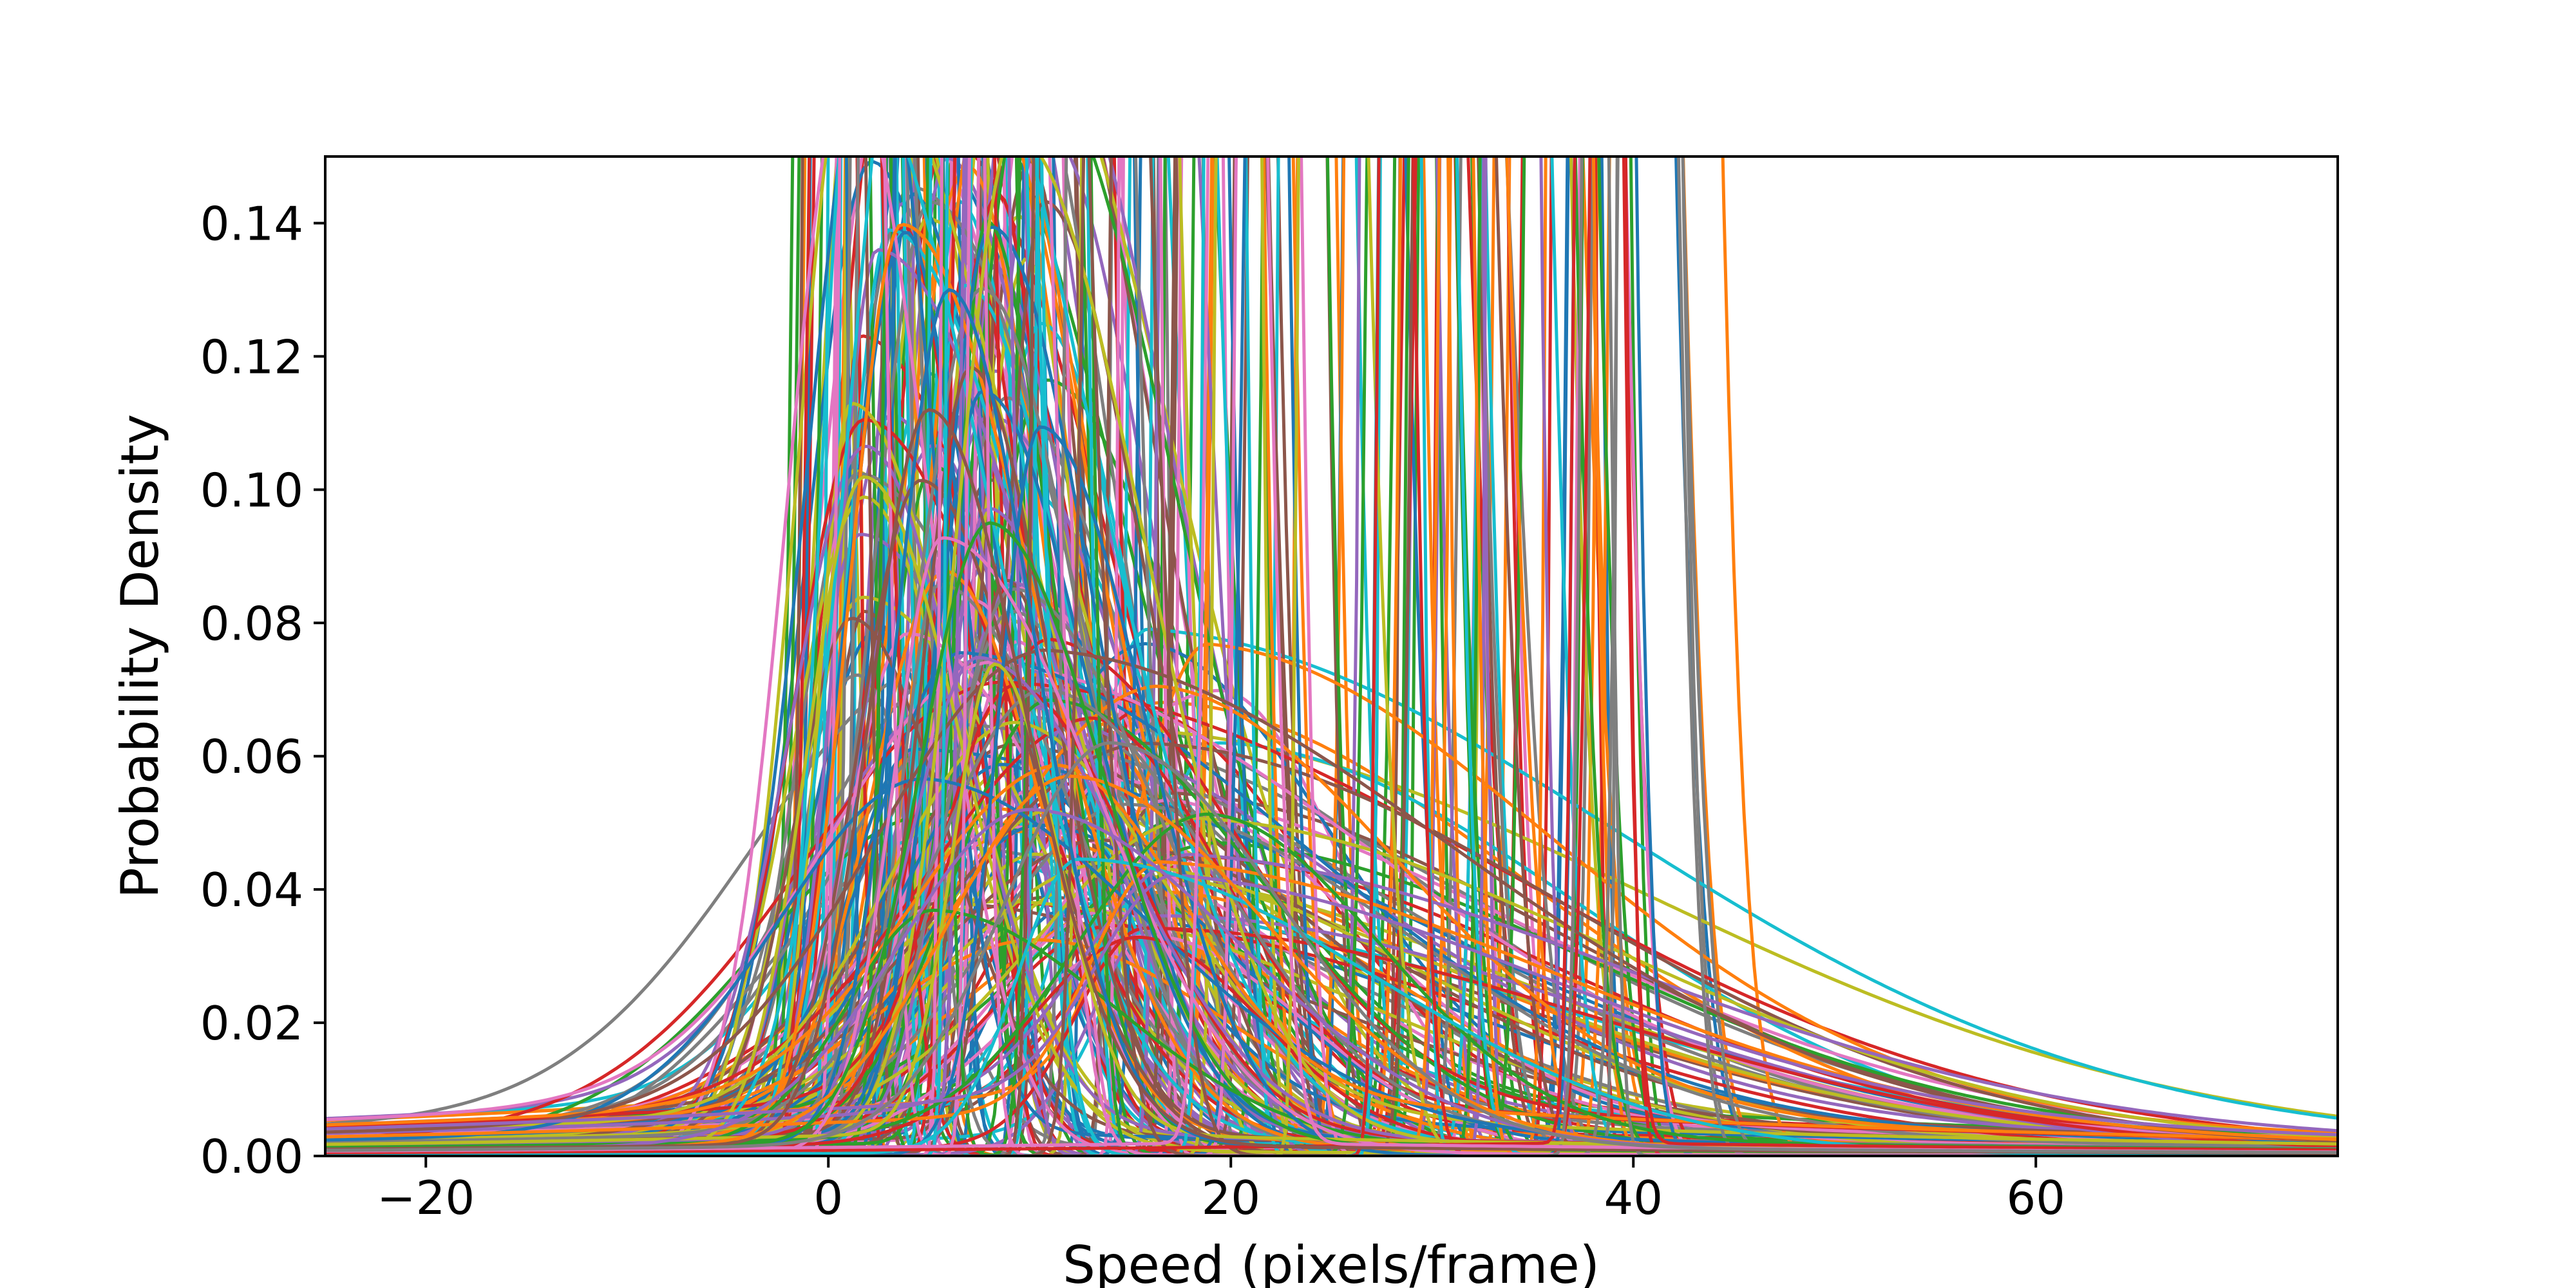 Image resolution: width=2576 pixels, height=1288 pixels. Describe the element at coordinates (426, 1198) in the screenshot. I see `x-tick-label: −20` at that location.